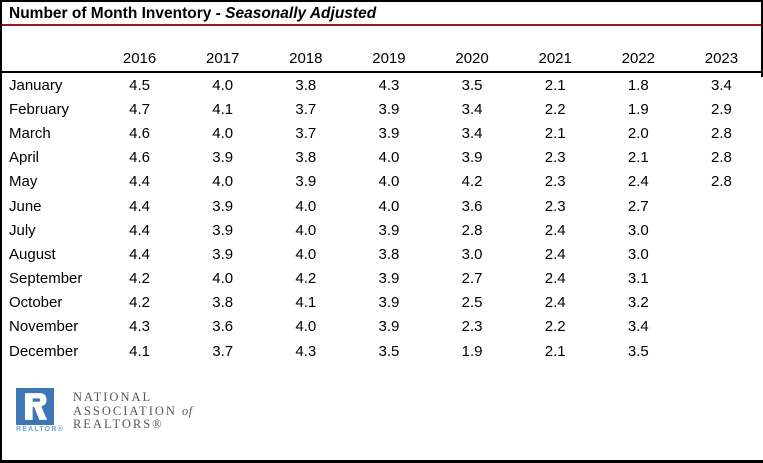 Image resolution: width=763 pixels, height=463 pixels. What do you see at coordinates (36, 85) in the screenshot?
I see `month-label: January` at bounding box center [36, 85].